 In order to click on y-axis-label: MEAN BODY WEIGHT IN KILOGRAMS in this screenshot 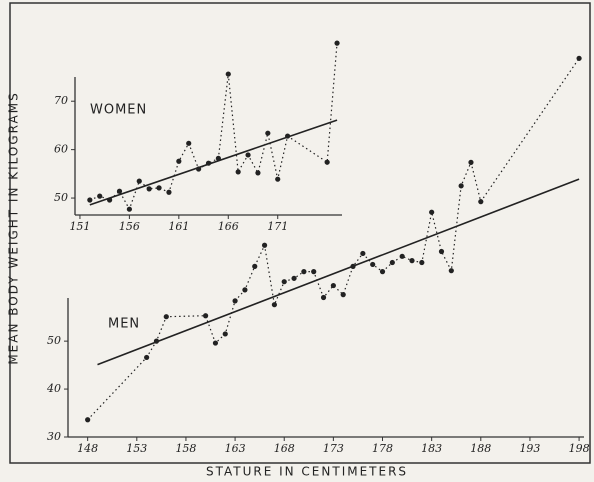, I will do `click(14, 227)`.